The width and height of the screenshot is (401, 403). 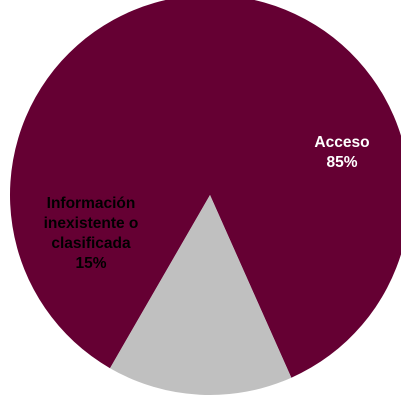 What do you see at coordinates (91, 203) in the screenshot?
I see `pie-label-line: Información` at bounding box center [91, 203].